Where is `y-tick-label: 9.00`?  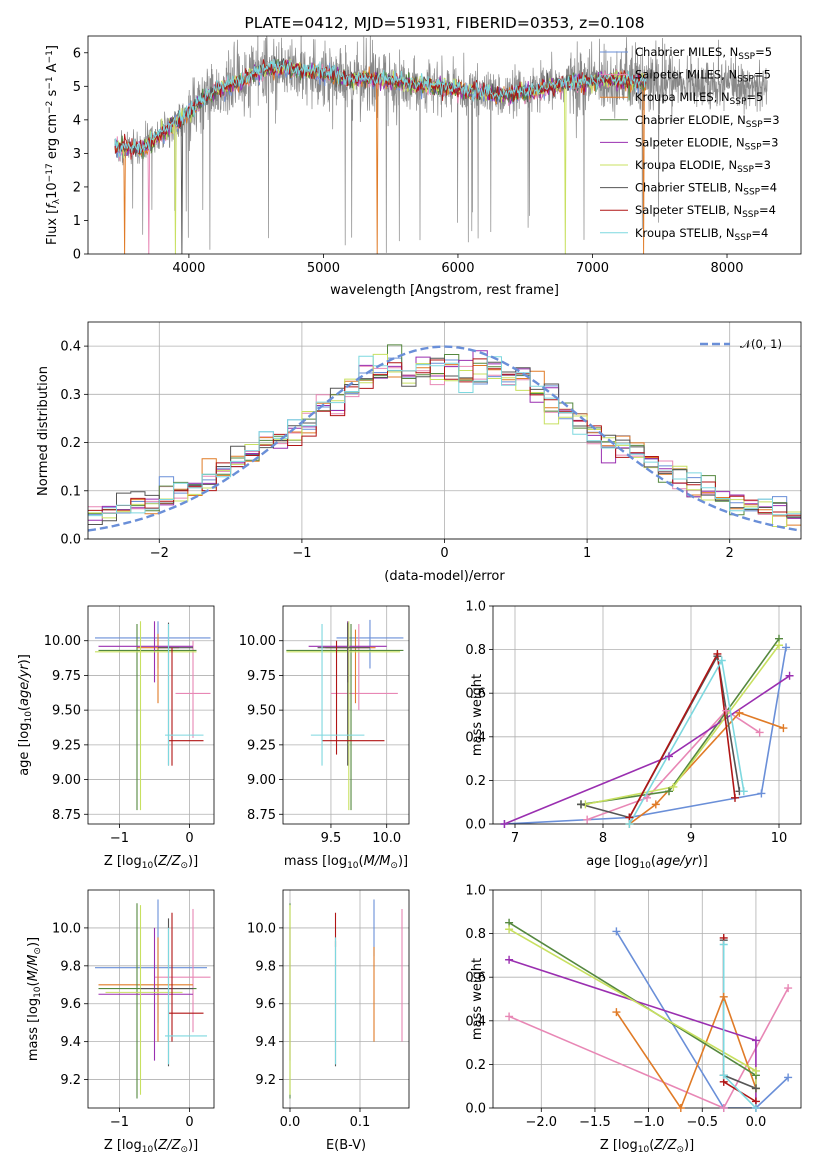 y-tick-label: 9.00 is located at coordinates (261, 780).